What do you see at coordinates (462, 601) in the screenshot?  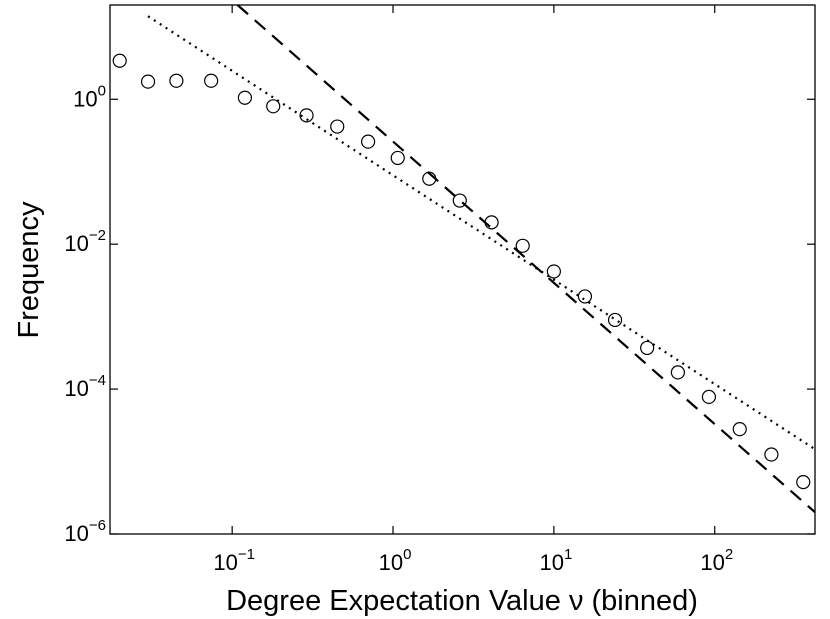 I see `x-axis-title: Degree Expectation Value ν (binned)` at bounding box center [462, 601].